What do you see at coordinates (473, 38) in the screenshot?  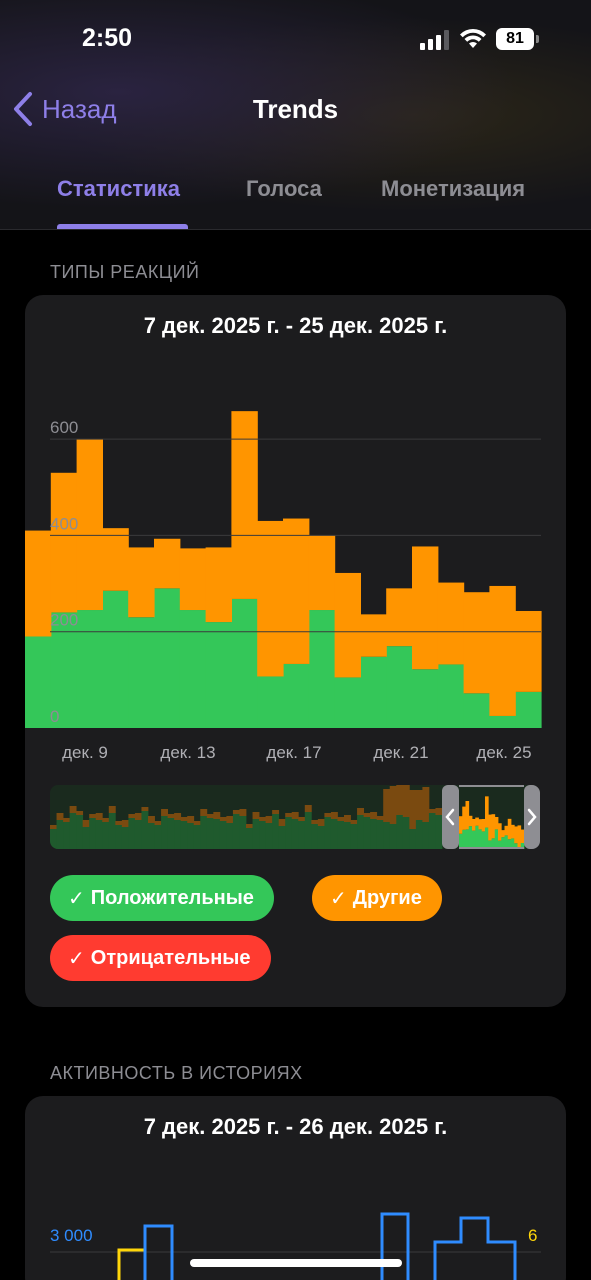 I see `wifi-icon` at bounding box center [473, 38].